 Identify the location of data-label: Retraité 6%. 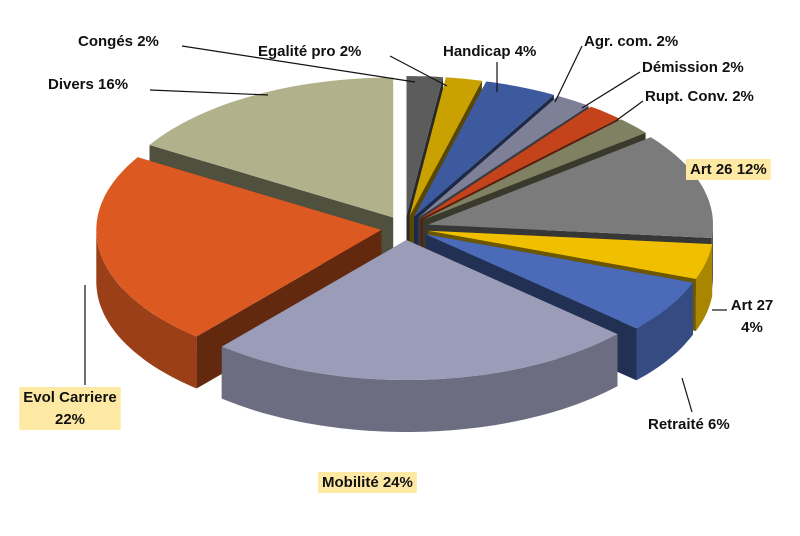
(689, 424).